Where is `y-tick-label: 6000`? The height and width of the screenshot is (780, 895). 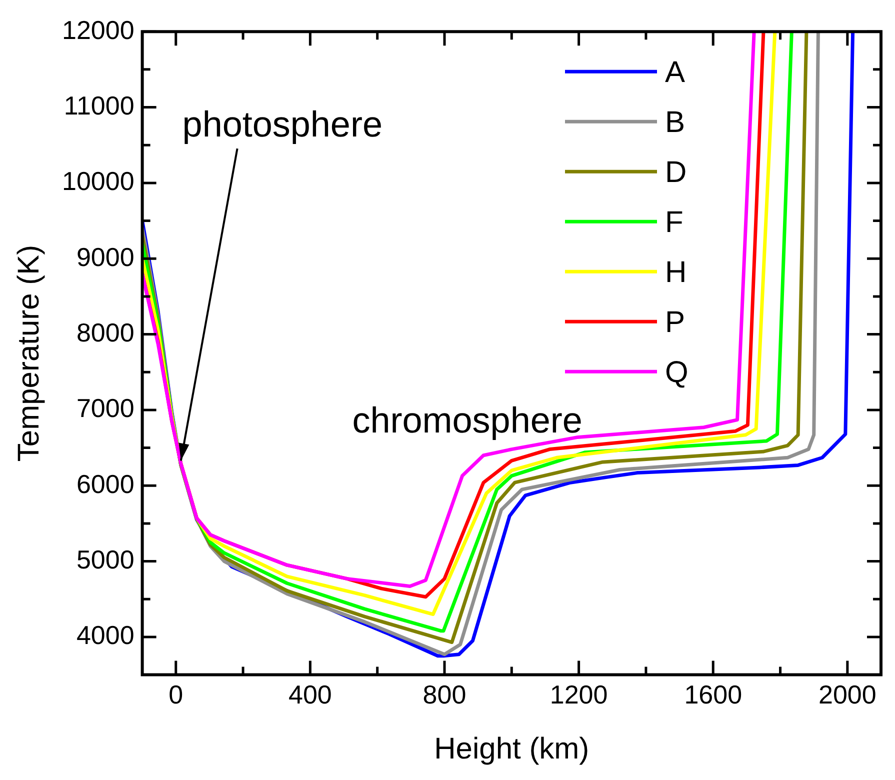 y-tick-label: 6000 is located at coordinates (105, 483).